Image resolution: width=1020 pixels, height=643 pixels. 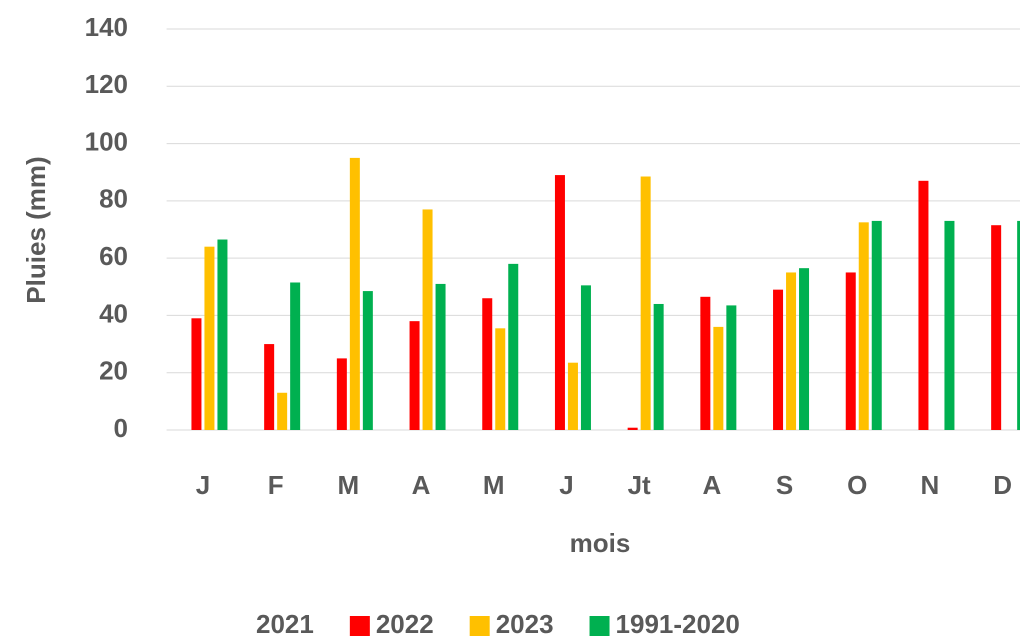 I want to click on x-tick-label: S, so click(x=784, y=485).